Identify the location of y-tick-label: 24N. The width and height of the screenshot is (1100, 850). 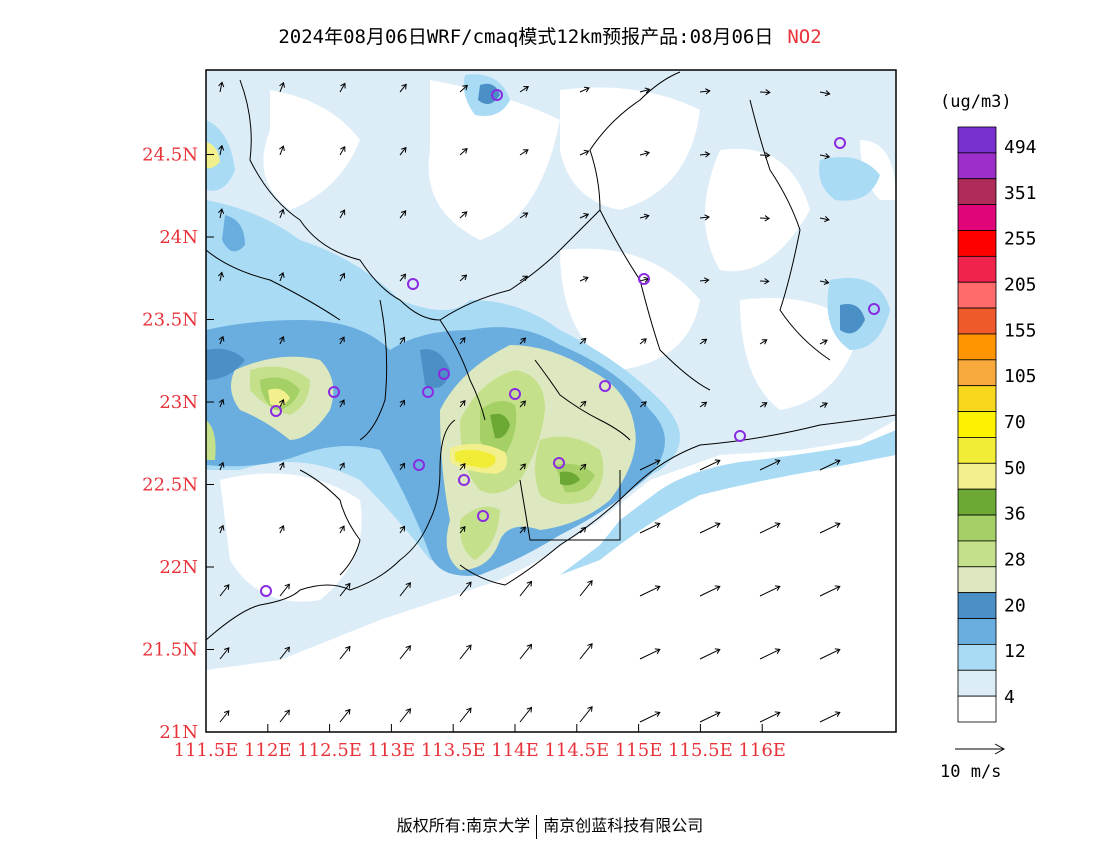
(178, 237).